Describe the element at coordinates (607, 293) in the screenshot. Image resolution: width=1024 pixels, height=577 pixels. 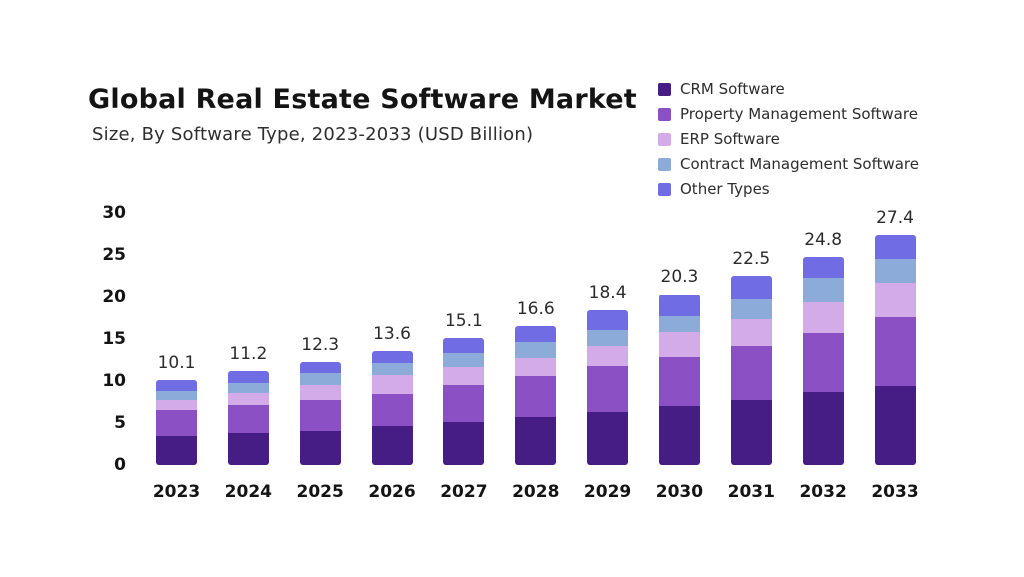
I see `bar-total-label: 18.4` at that location.